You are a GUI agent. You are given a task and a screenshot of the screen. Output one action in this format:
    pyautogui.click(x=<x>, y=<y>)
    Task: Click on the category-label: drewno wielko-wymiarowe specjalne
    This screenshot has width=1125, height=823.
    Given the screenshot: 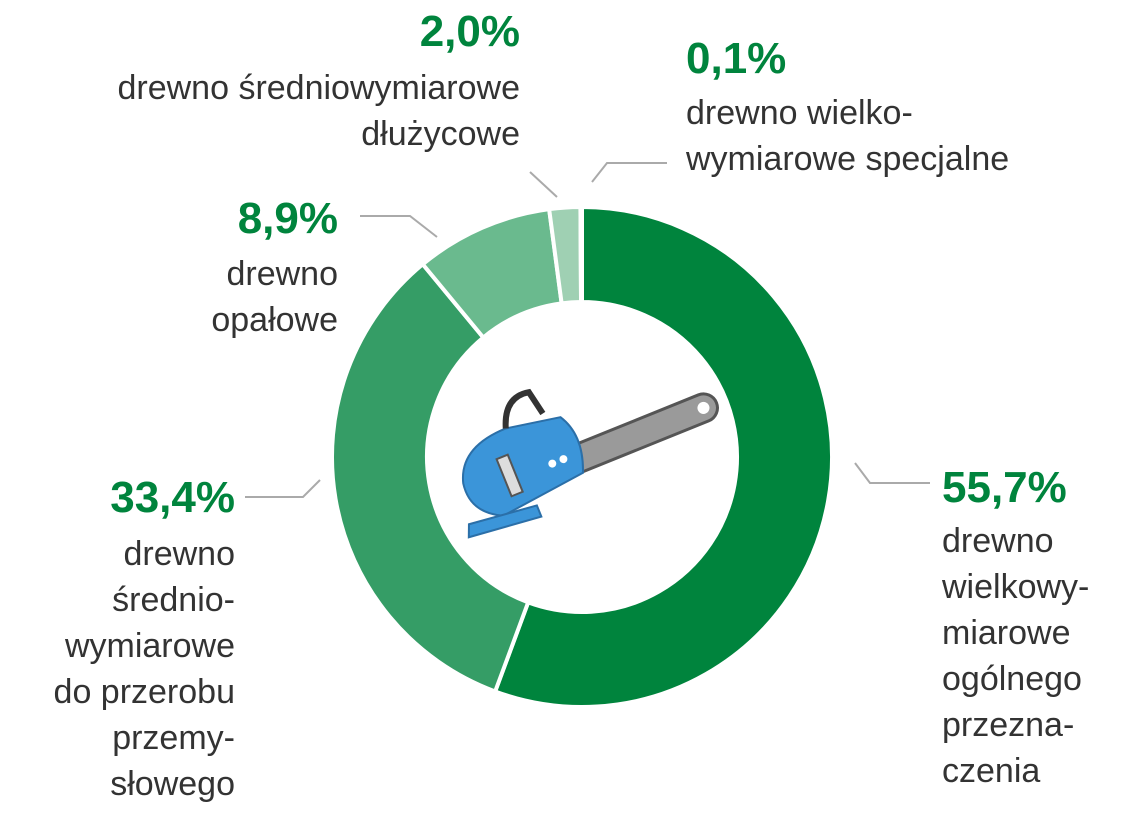 What is the action you would take?
    pyautogui.click(x=847, y=136)
    